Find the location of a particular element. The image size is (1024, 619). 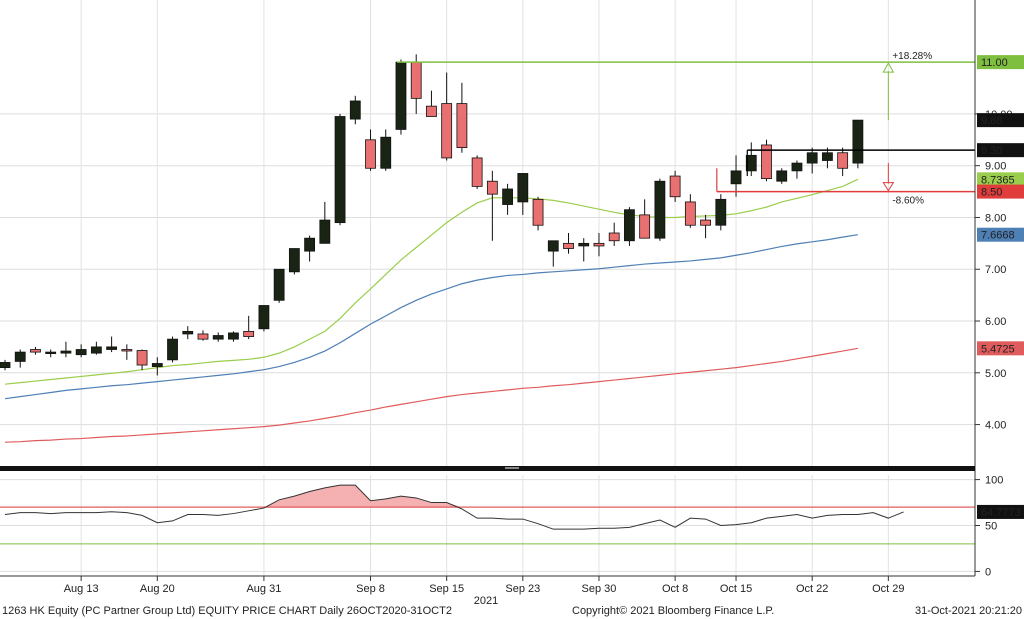

ma-mid-label: 7.6668 is located at coordinates (998, 236).